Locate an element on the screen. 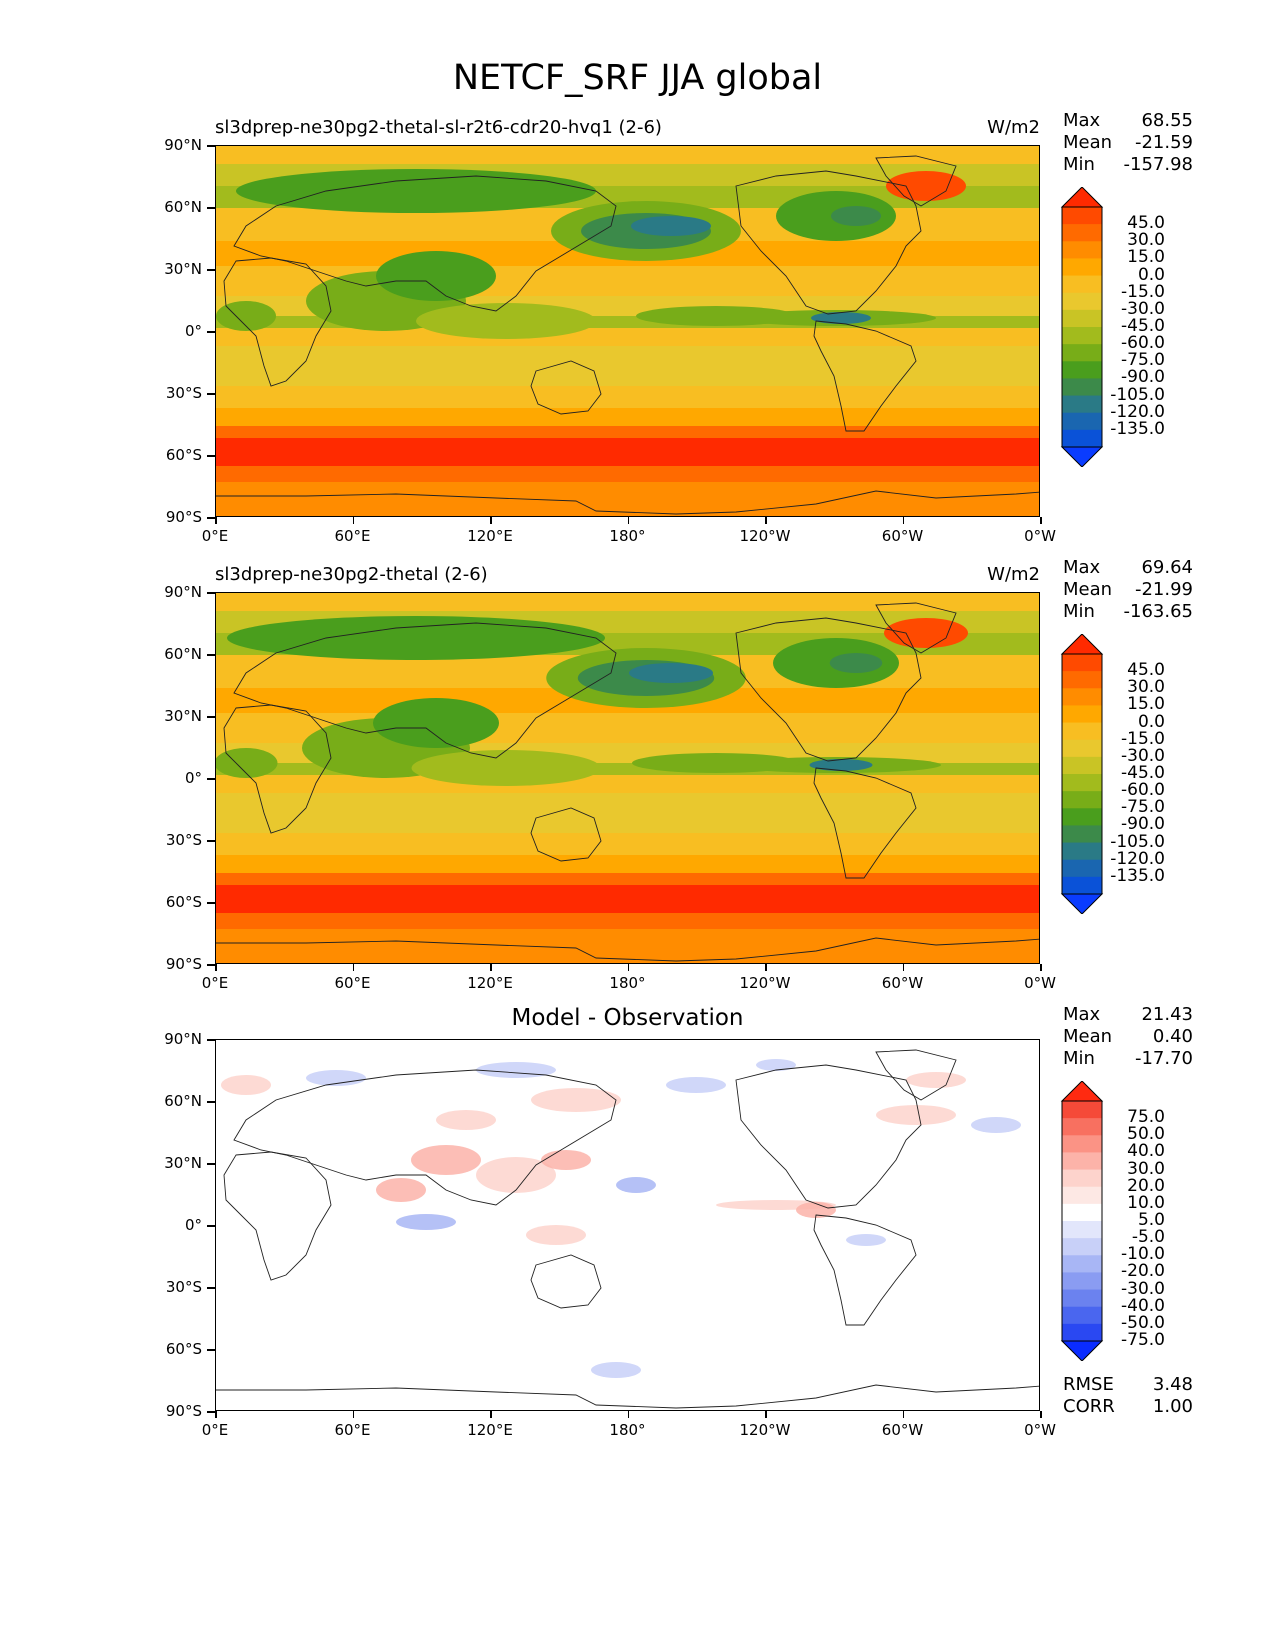  coastline-antarctica is located at coordinates (627, 1396).